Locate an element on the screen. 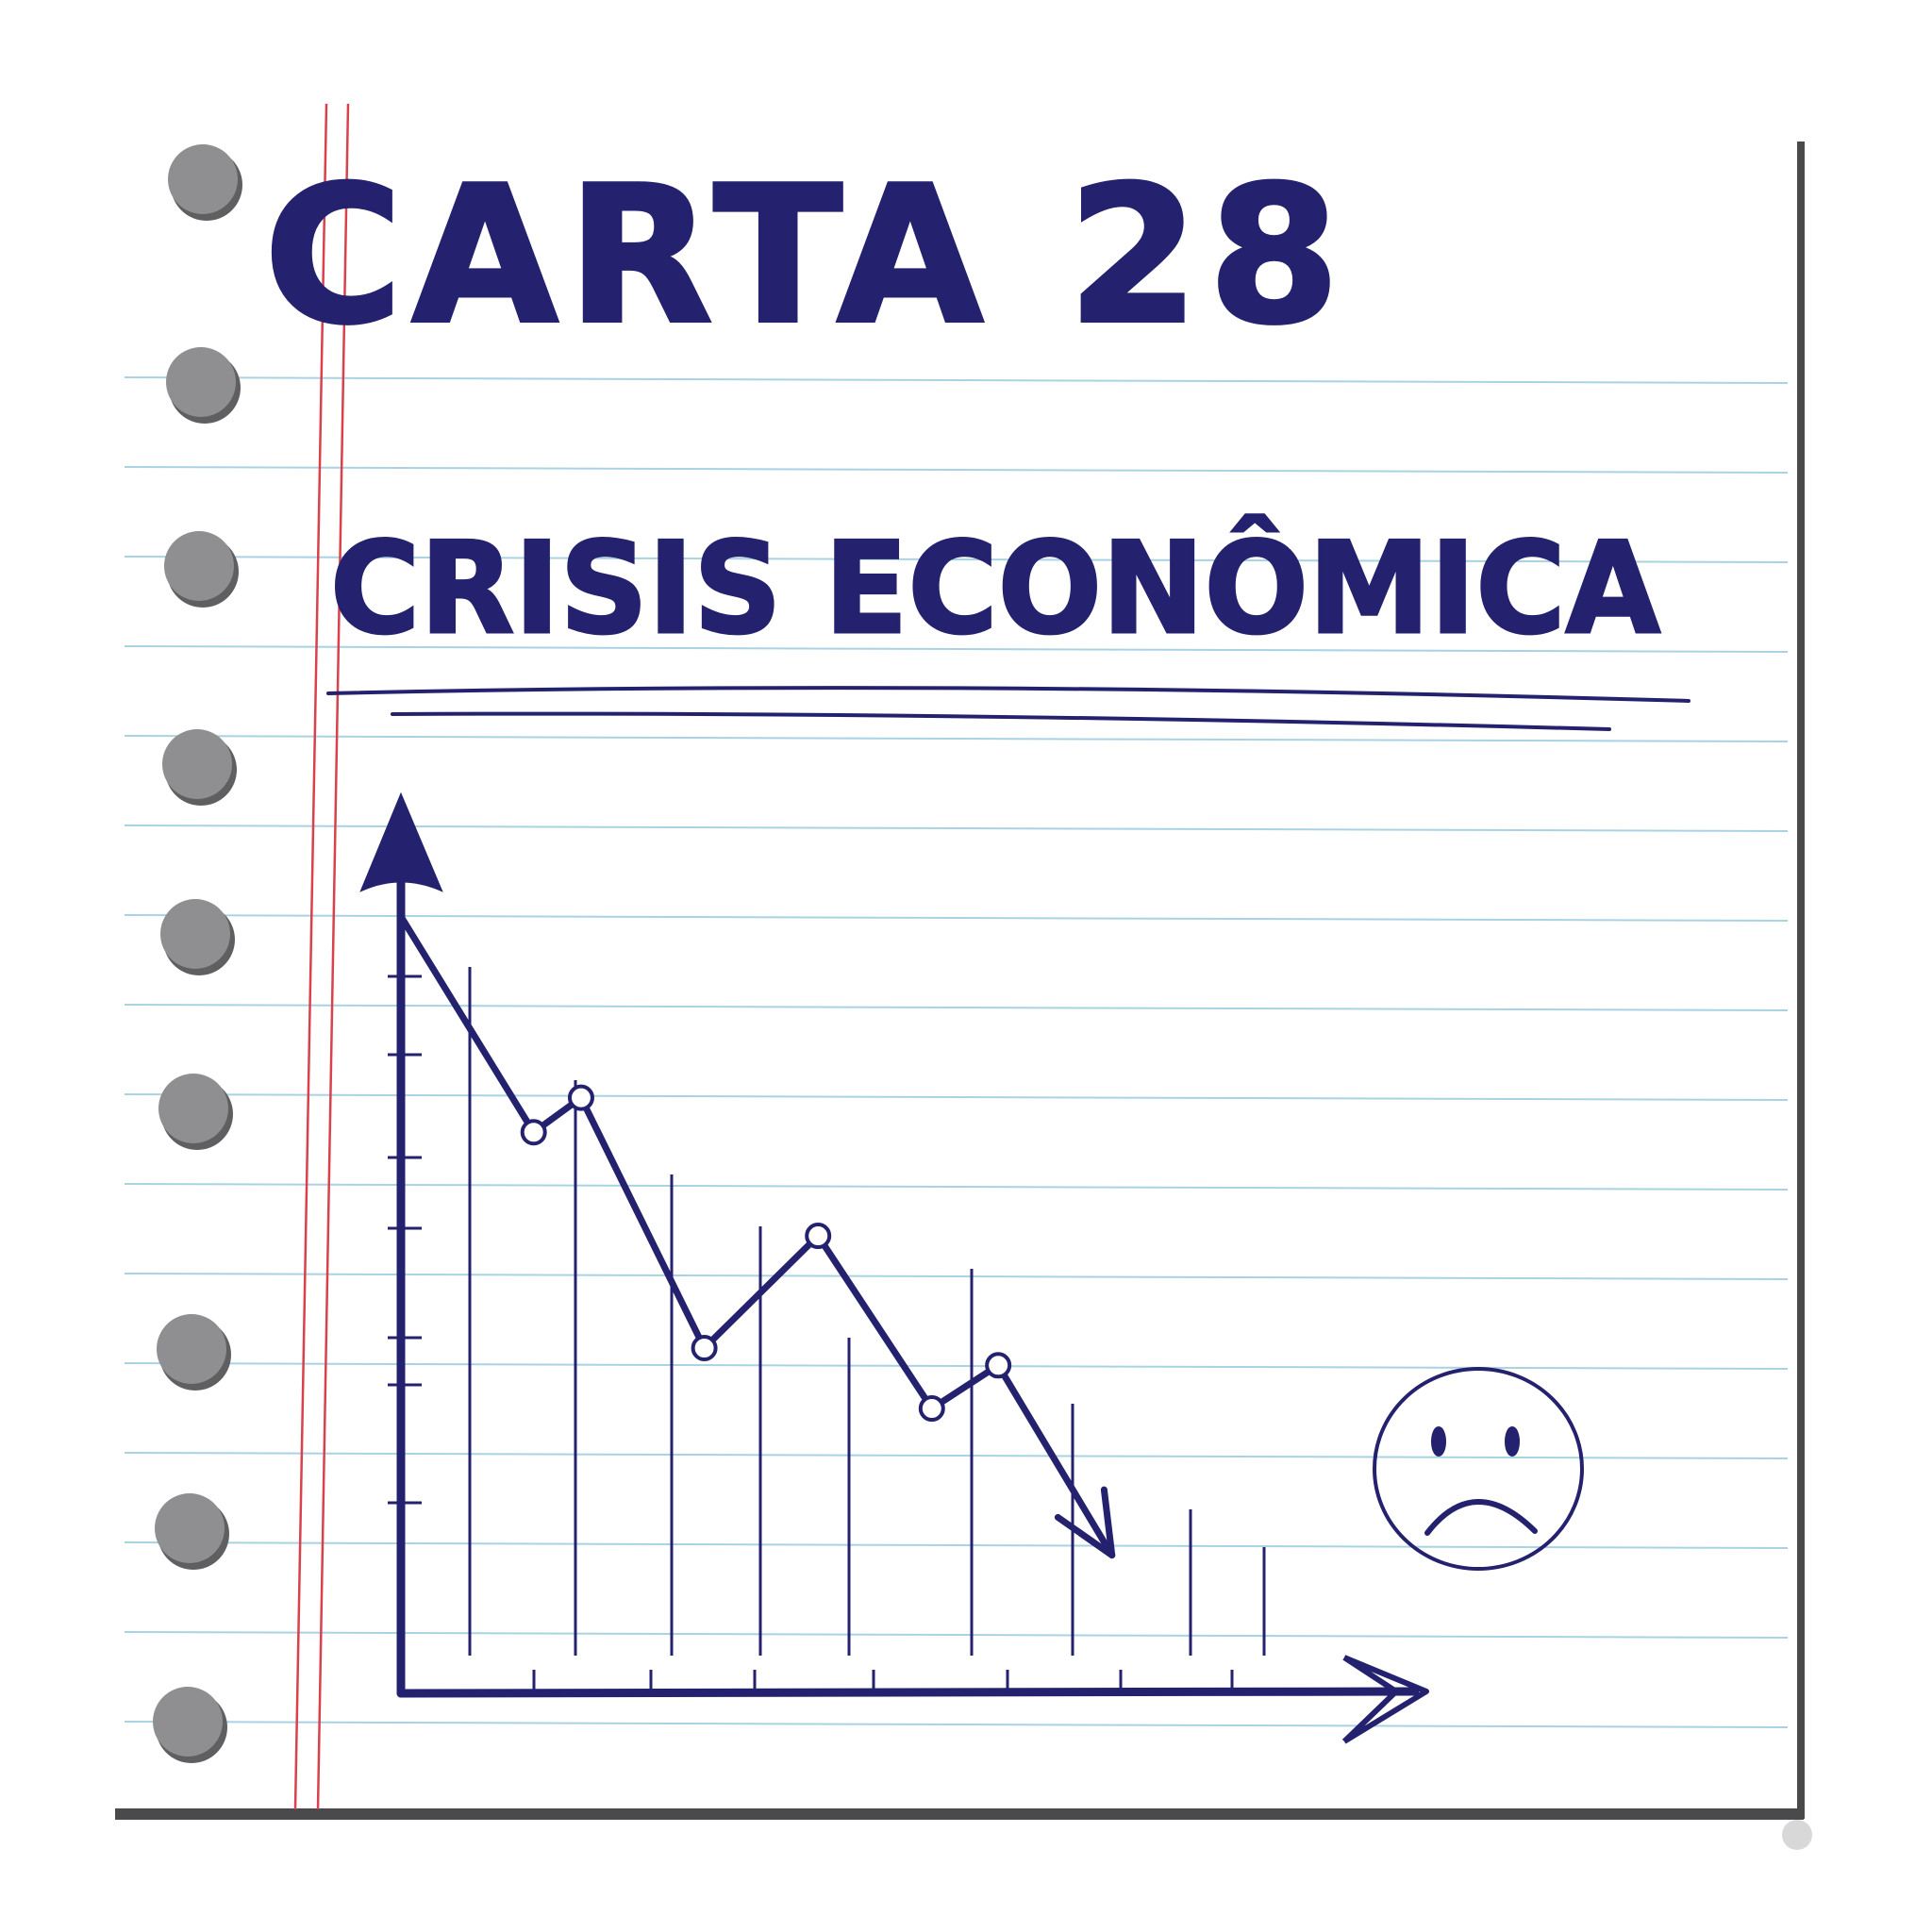 The width and height of the screenshot is (1932, 1932). x-axis is located at coordinates (908, 1692).